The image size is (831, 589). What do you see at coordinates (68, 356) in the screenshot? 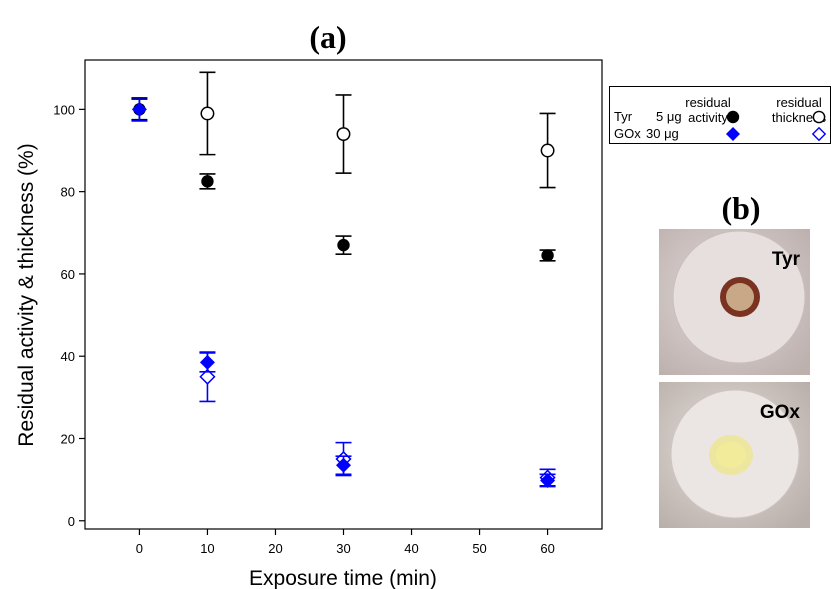
I see `y-tick-label: 40` at bounding box center [68, 356].